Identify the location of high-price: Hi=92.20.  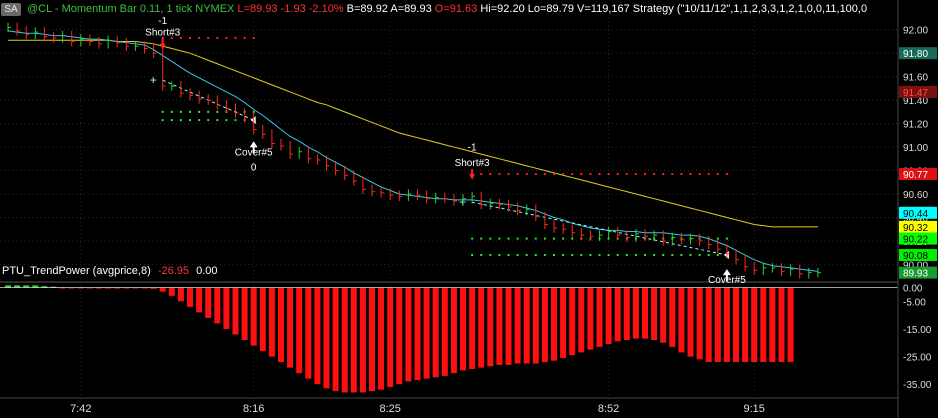
(502, 9).